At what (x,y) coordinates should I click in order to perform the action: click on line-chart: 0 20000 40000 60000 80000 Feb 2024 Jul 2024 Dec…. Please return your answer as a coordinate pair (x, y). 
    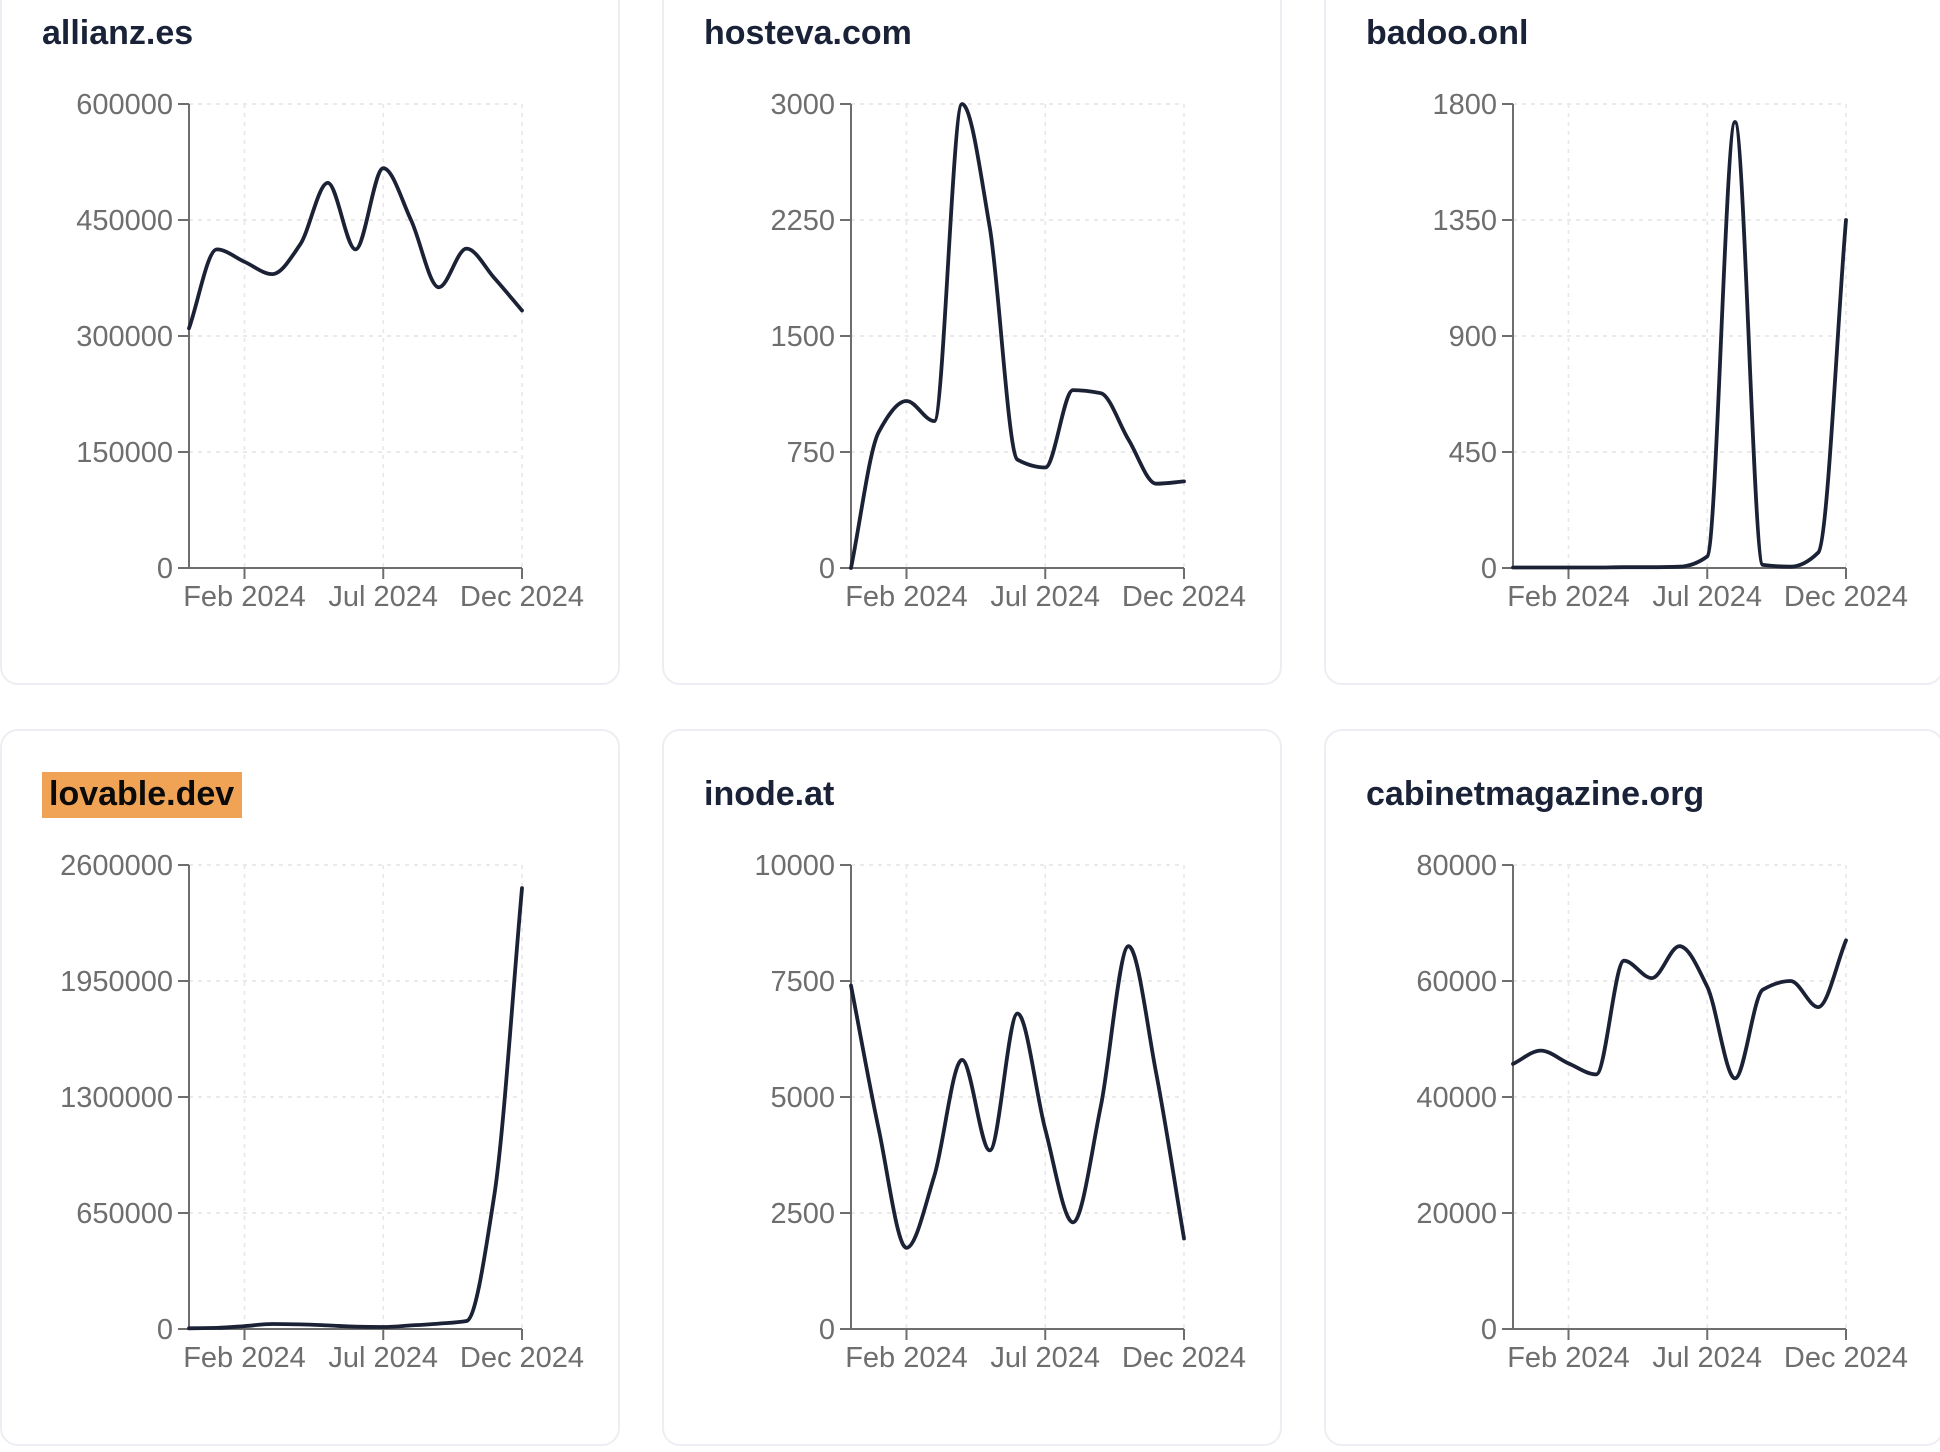
    Looking at the image, I should click on (1662, 1112).